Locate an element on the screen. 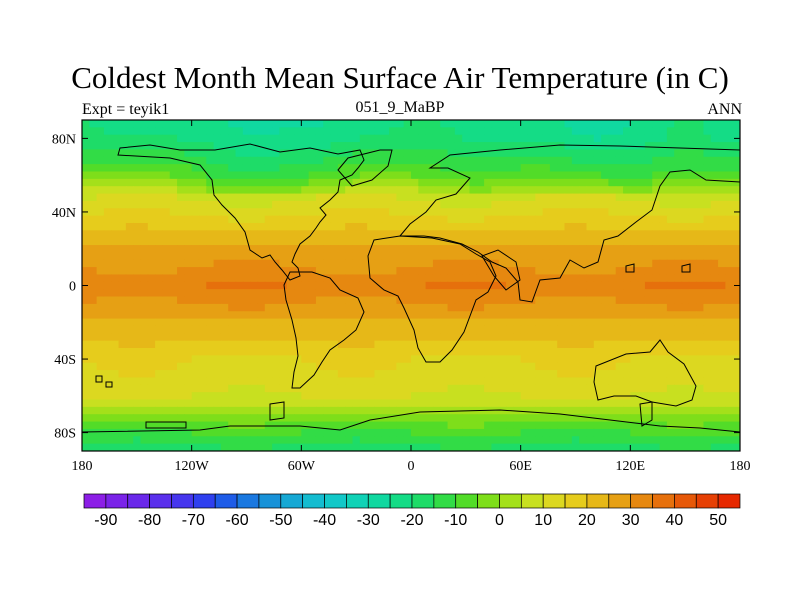 The image size is (800, 600). colorbar-label: -10 is located at coordinates (455, 520).